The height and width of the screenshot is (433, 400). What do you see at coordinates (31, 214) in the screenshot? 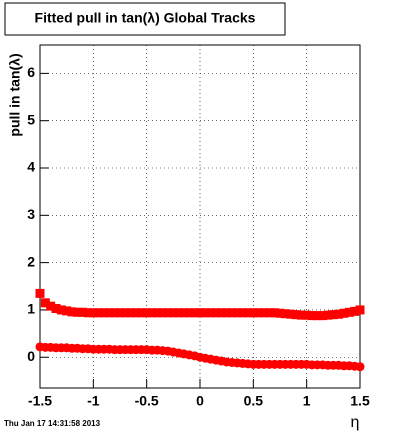
I see `y-tick-label: 3` at bounding box center [31, 214].